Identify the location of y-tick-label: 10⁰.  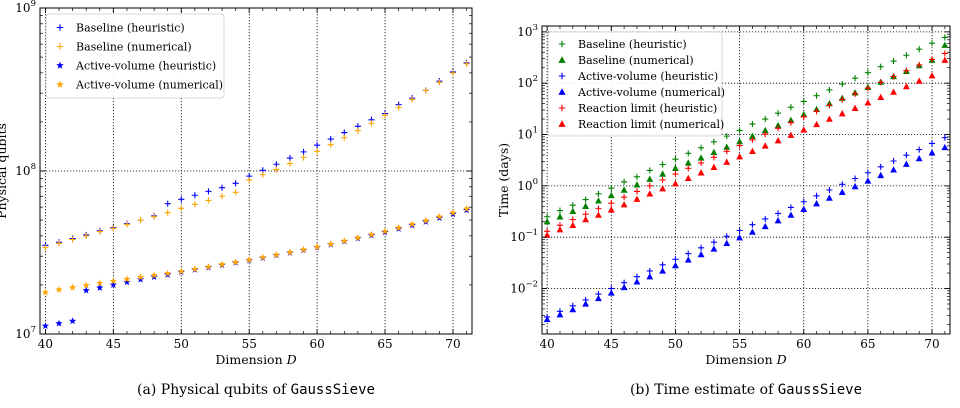
(527, 185).